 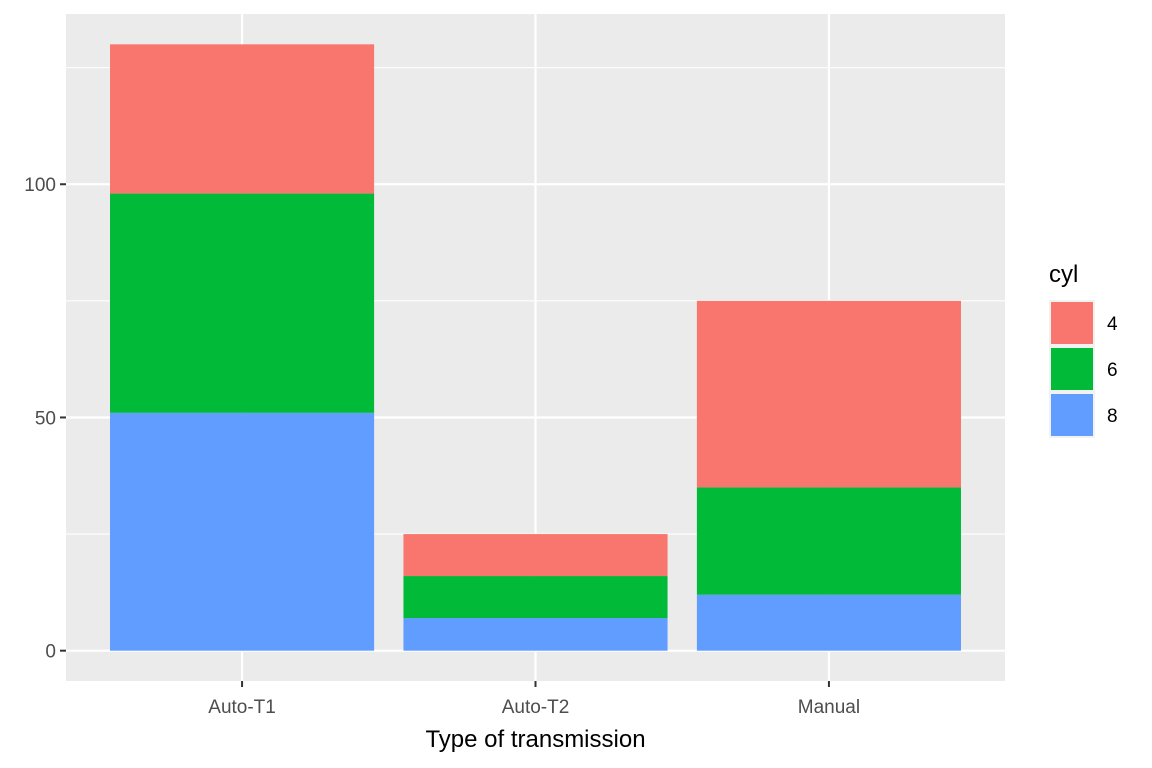 What do you see at coordinates (1112, 324) in the screenshot?
I see `legend-label-4: 4` at bounding box center [1112, 324].